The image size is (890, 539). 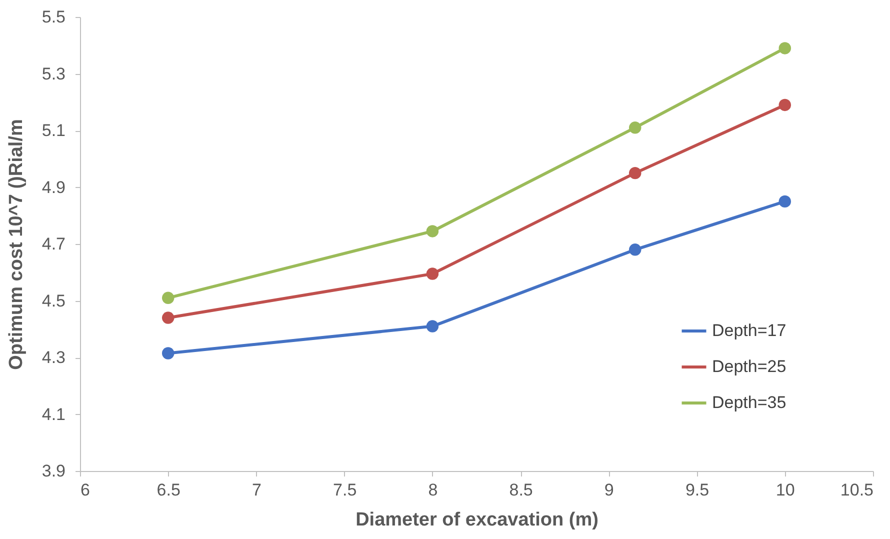 What do you see at coordinates (54, 357) in the screenshot?
I see `y-tick-label: 4.3` at bounding box center [54, 357].